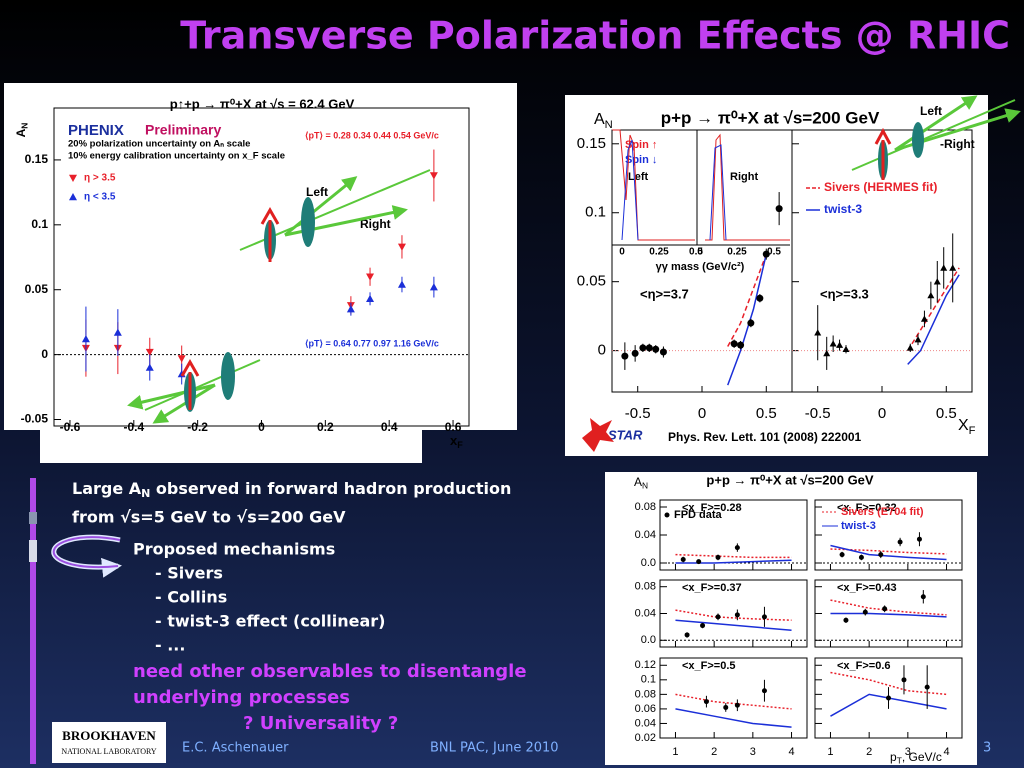 The image size is (1024, 768). What do you see at coordinates (916, 758) in the screenshot?
I see `x-axis-label: pT, GeV/c` at bounding box center [916, 758].